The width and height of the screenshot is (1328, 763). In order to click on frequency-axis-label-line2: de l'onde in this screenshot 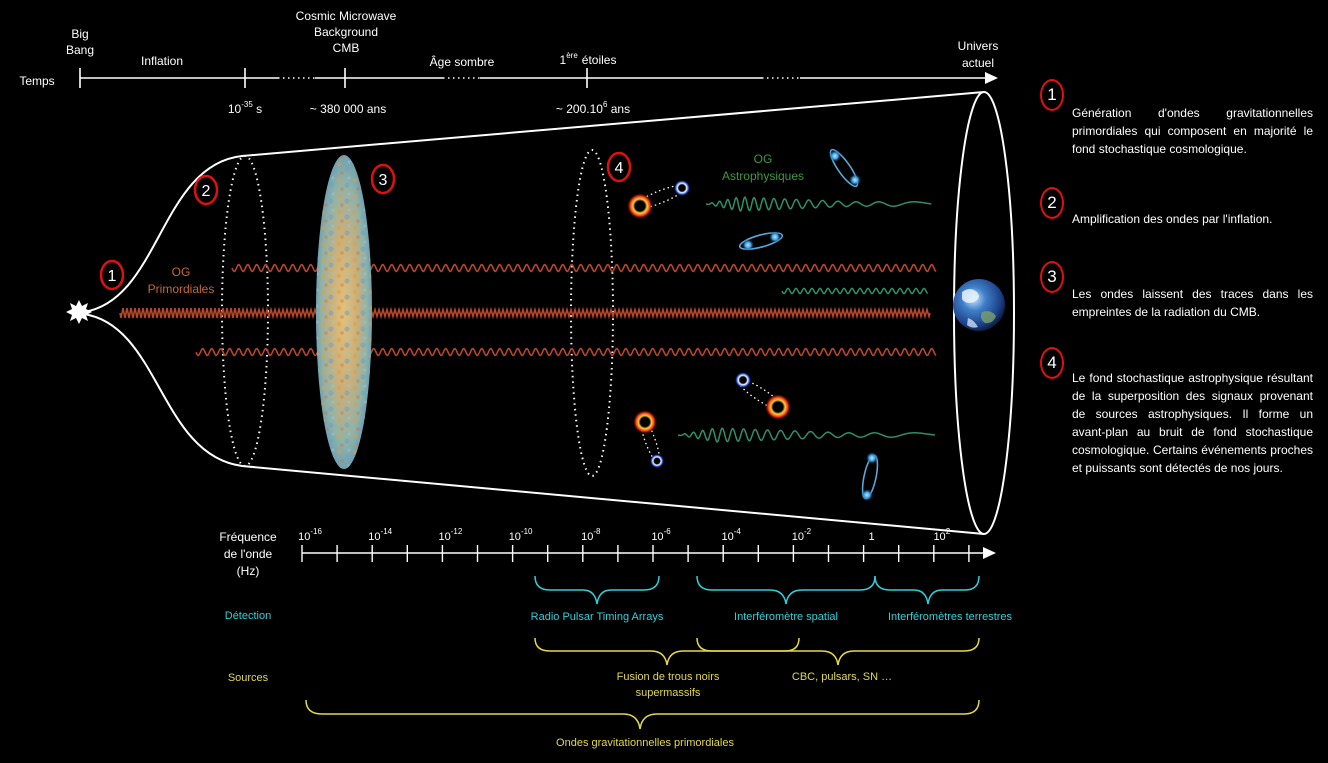, I will do `click(248, 554)`.